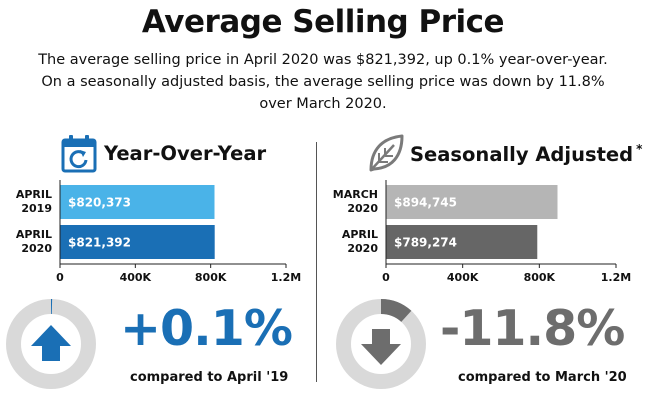  Describe the element at coordinates (286, 277) in the screenshot. I see `yoy-x-tick-label-3: 1.2M` at that location.